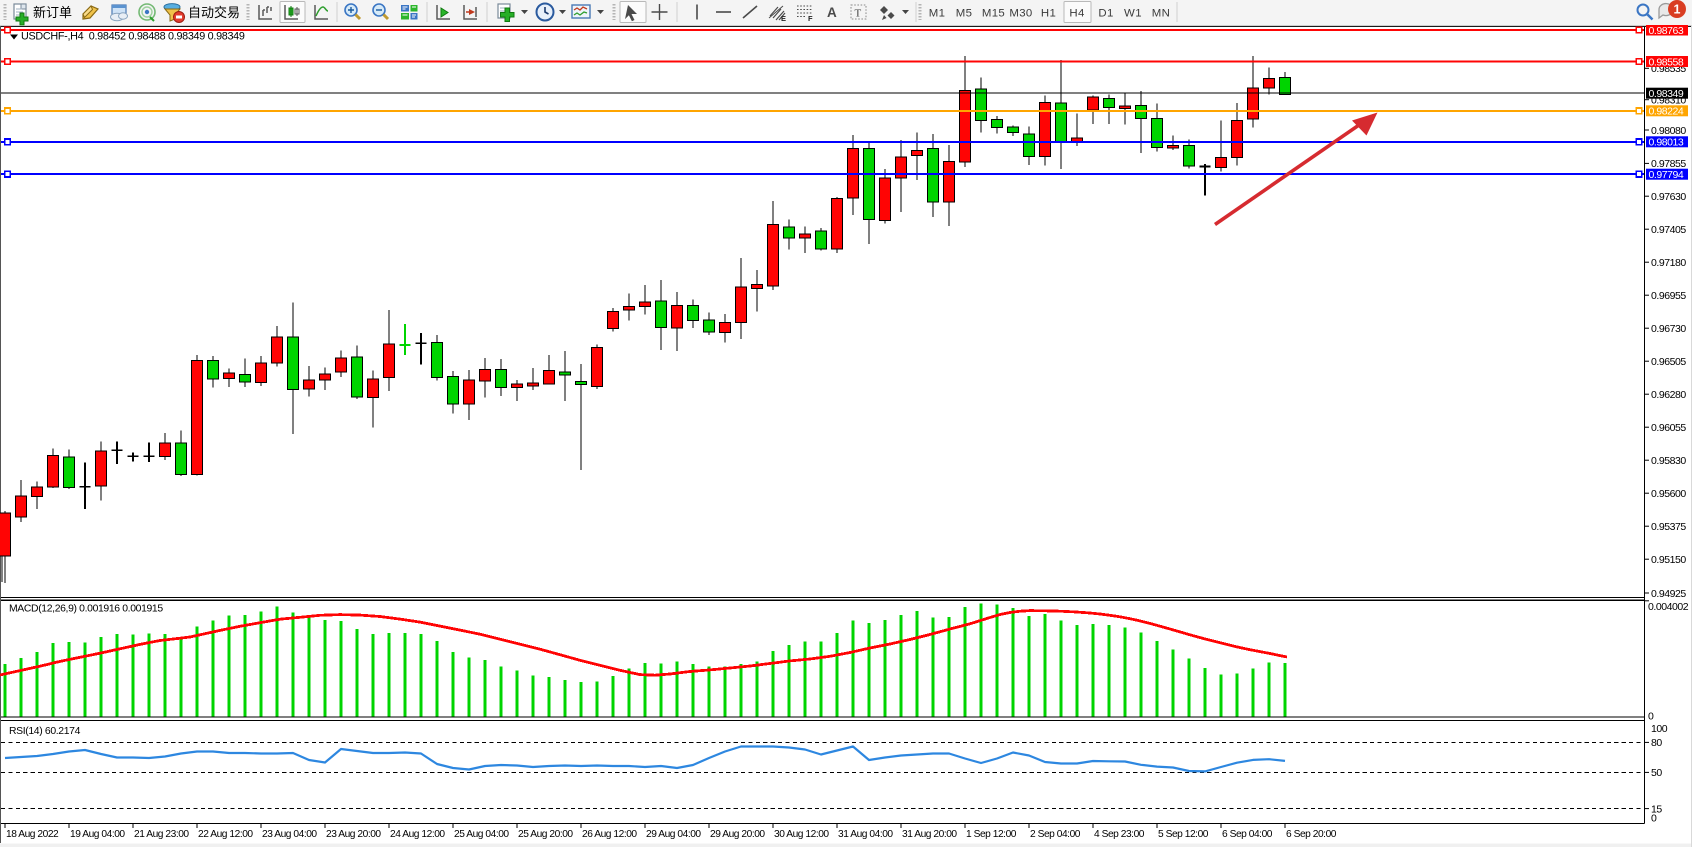 The image size is (1692, 847). Describe the element at coordinates (801, 834) in the screenshot. I see `svg-text: 30 Aug 12:00` at that location.